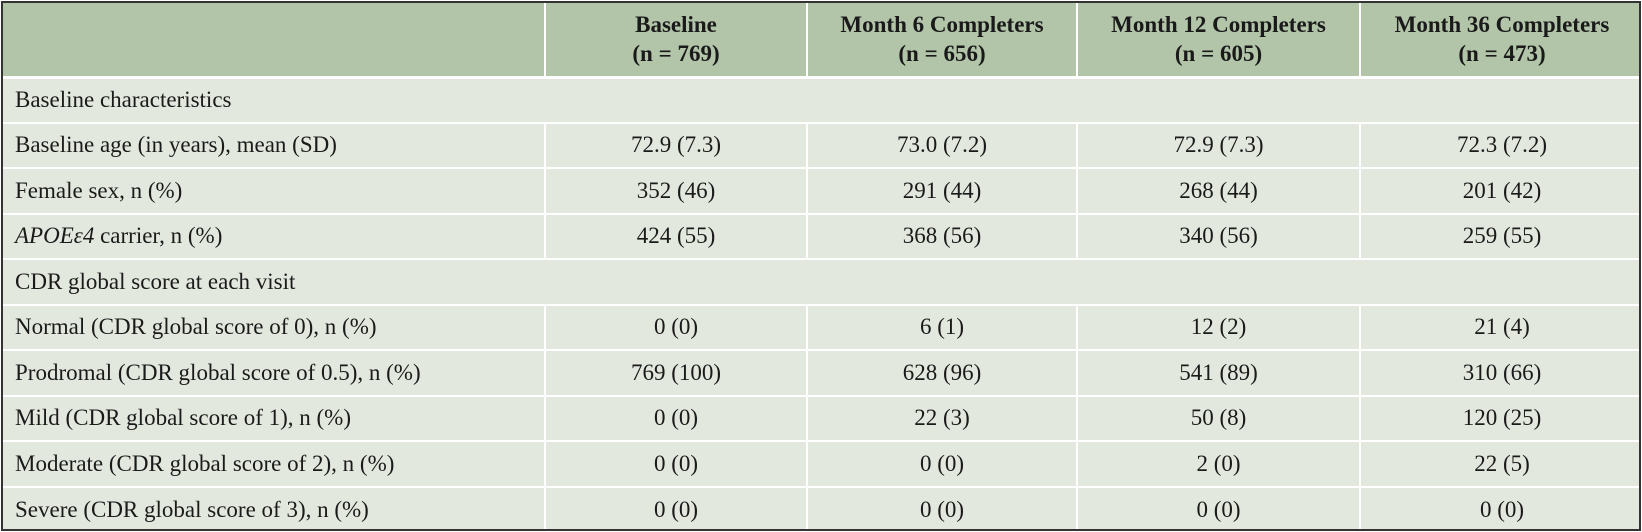 The height and width of the screenshot is (532, 1642). Describe the element at coordinates (274, 41) in the screenshot. I see `header-cell-empty` at that location.